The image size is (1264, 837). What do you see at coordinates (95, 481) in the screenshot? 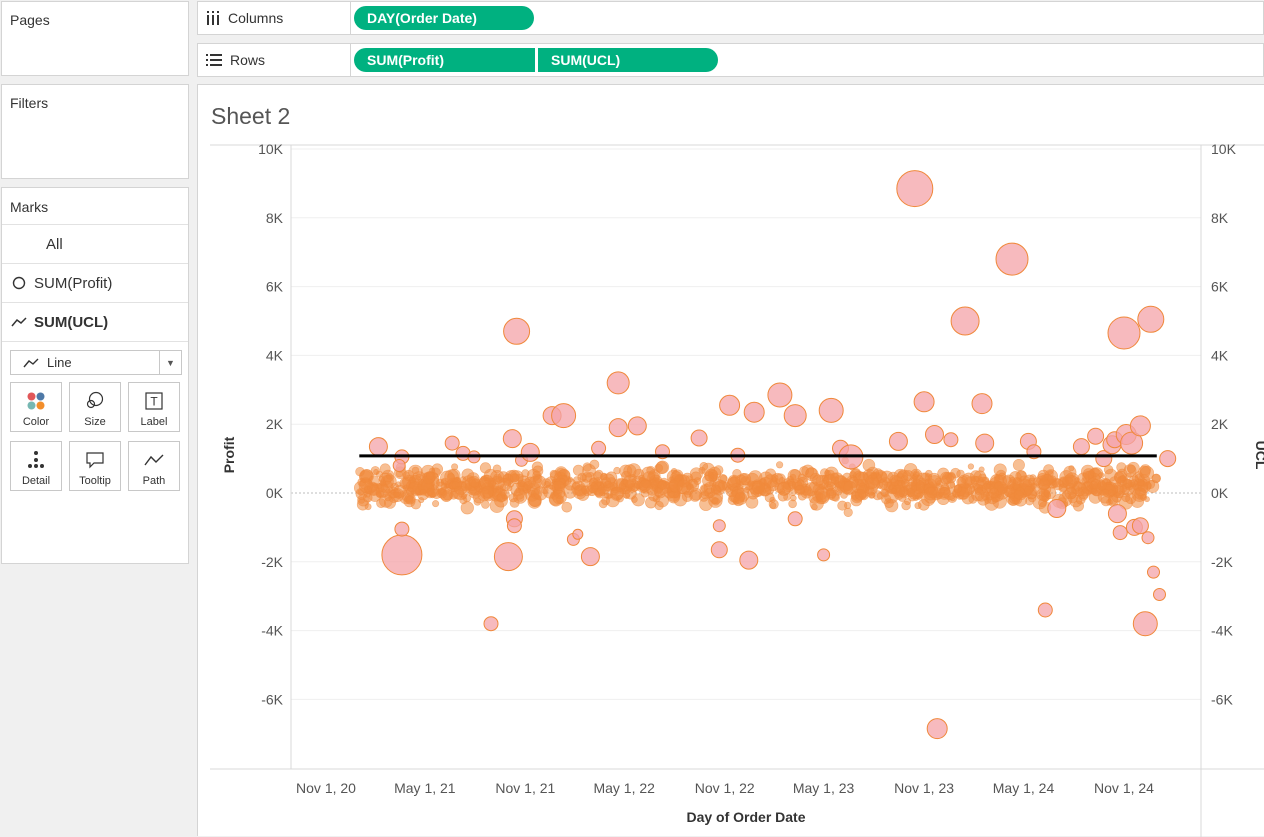
I see `tooltip-label: Tooltip` at bounding box center [95, 481].